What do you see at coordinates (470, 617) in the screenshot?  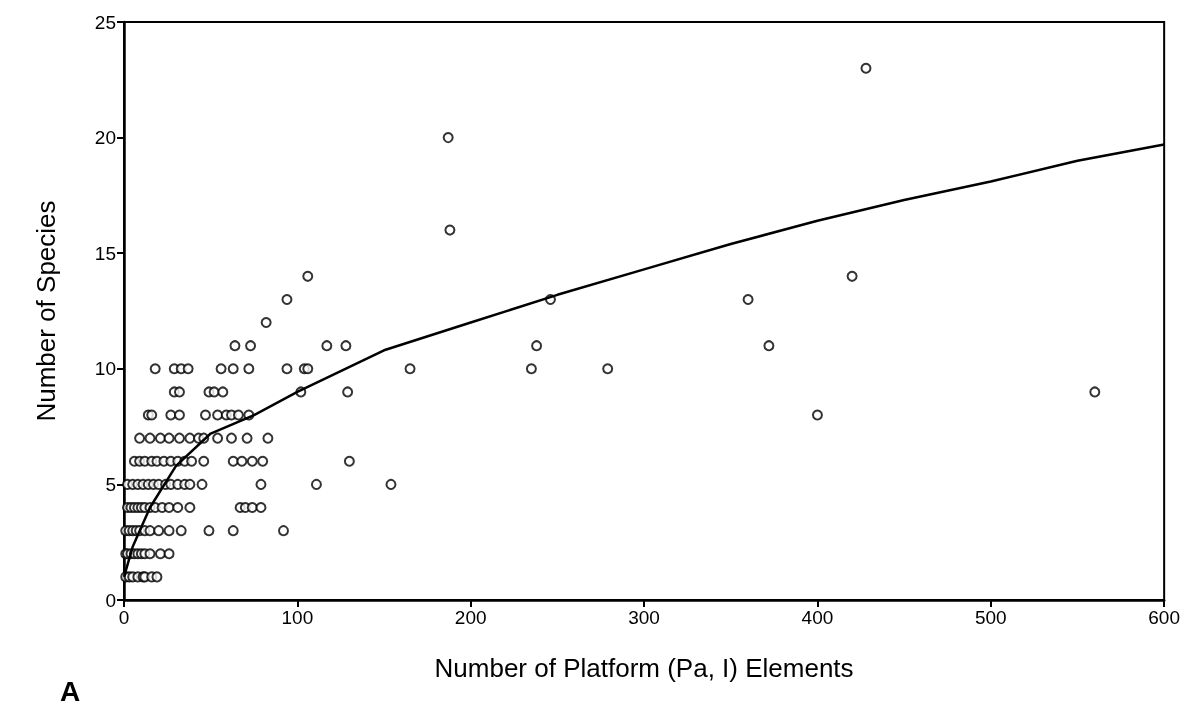 I see `x-tick-label: 200` at bounding box center [470, 617].